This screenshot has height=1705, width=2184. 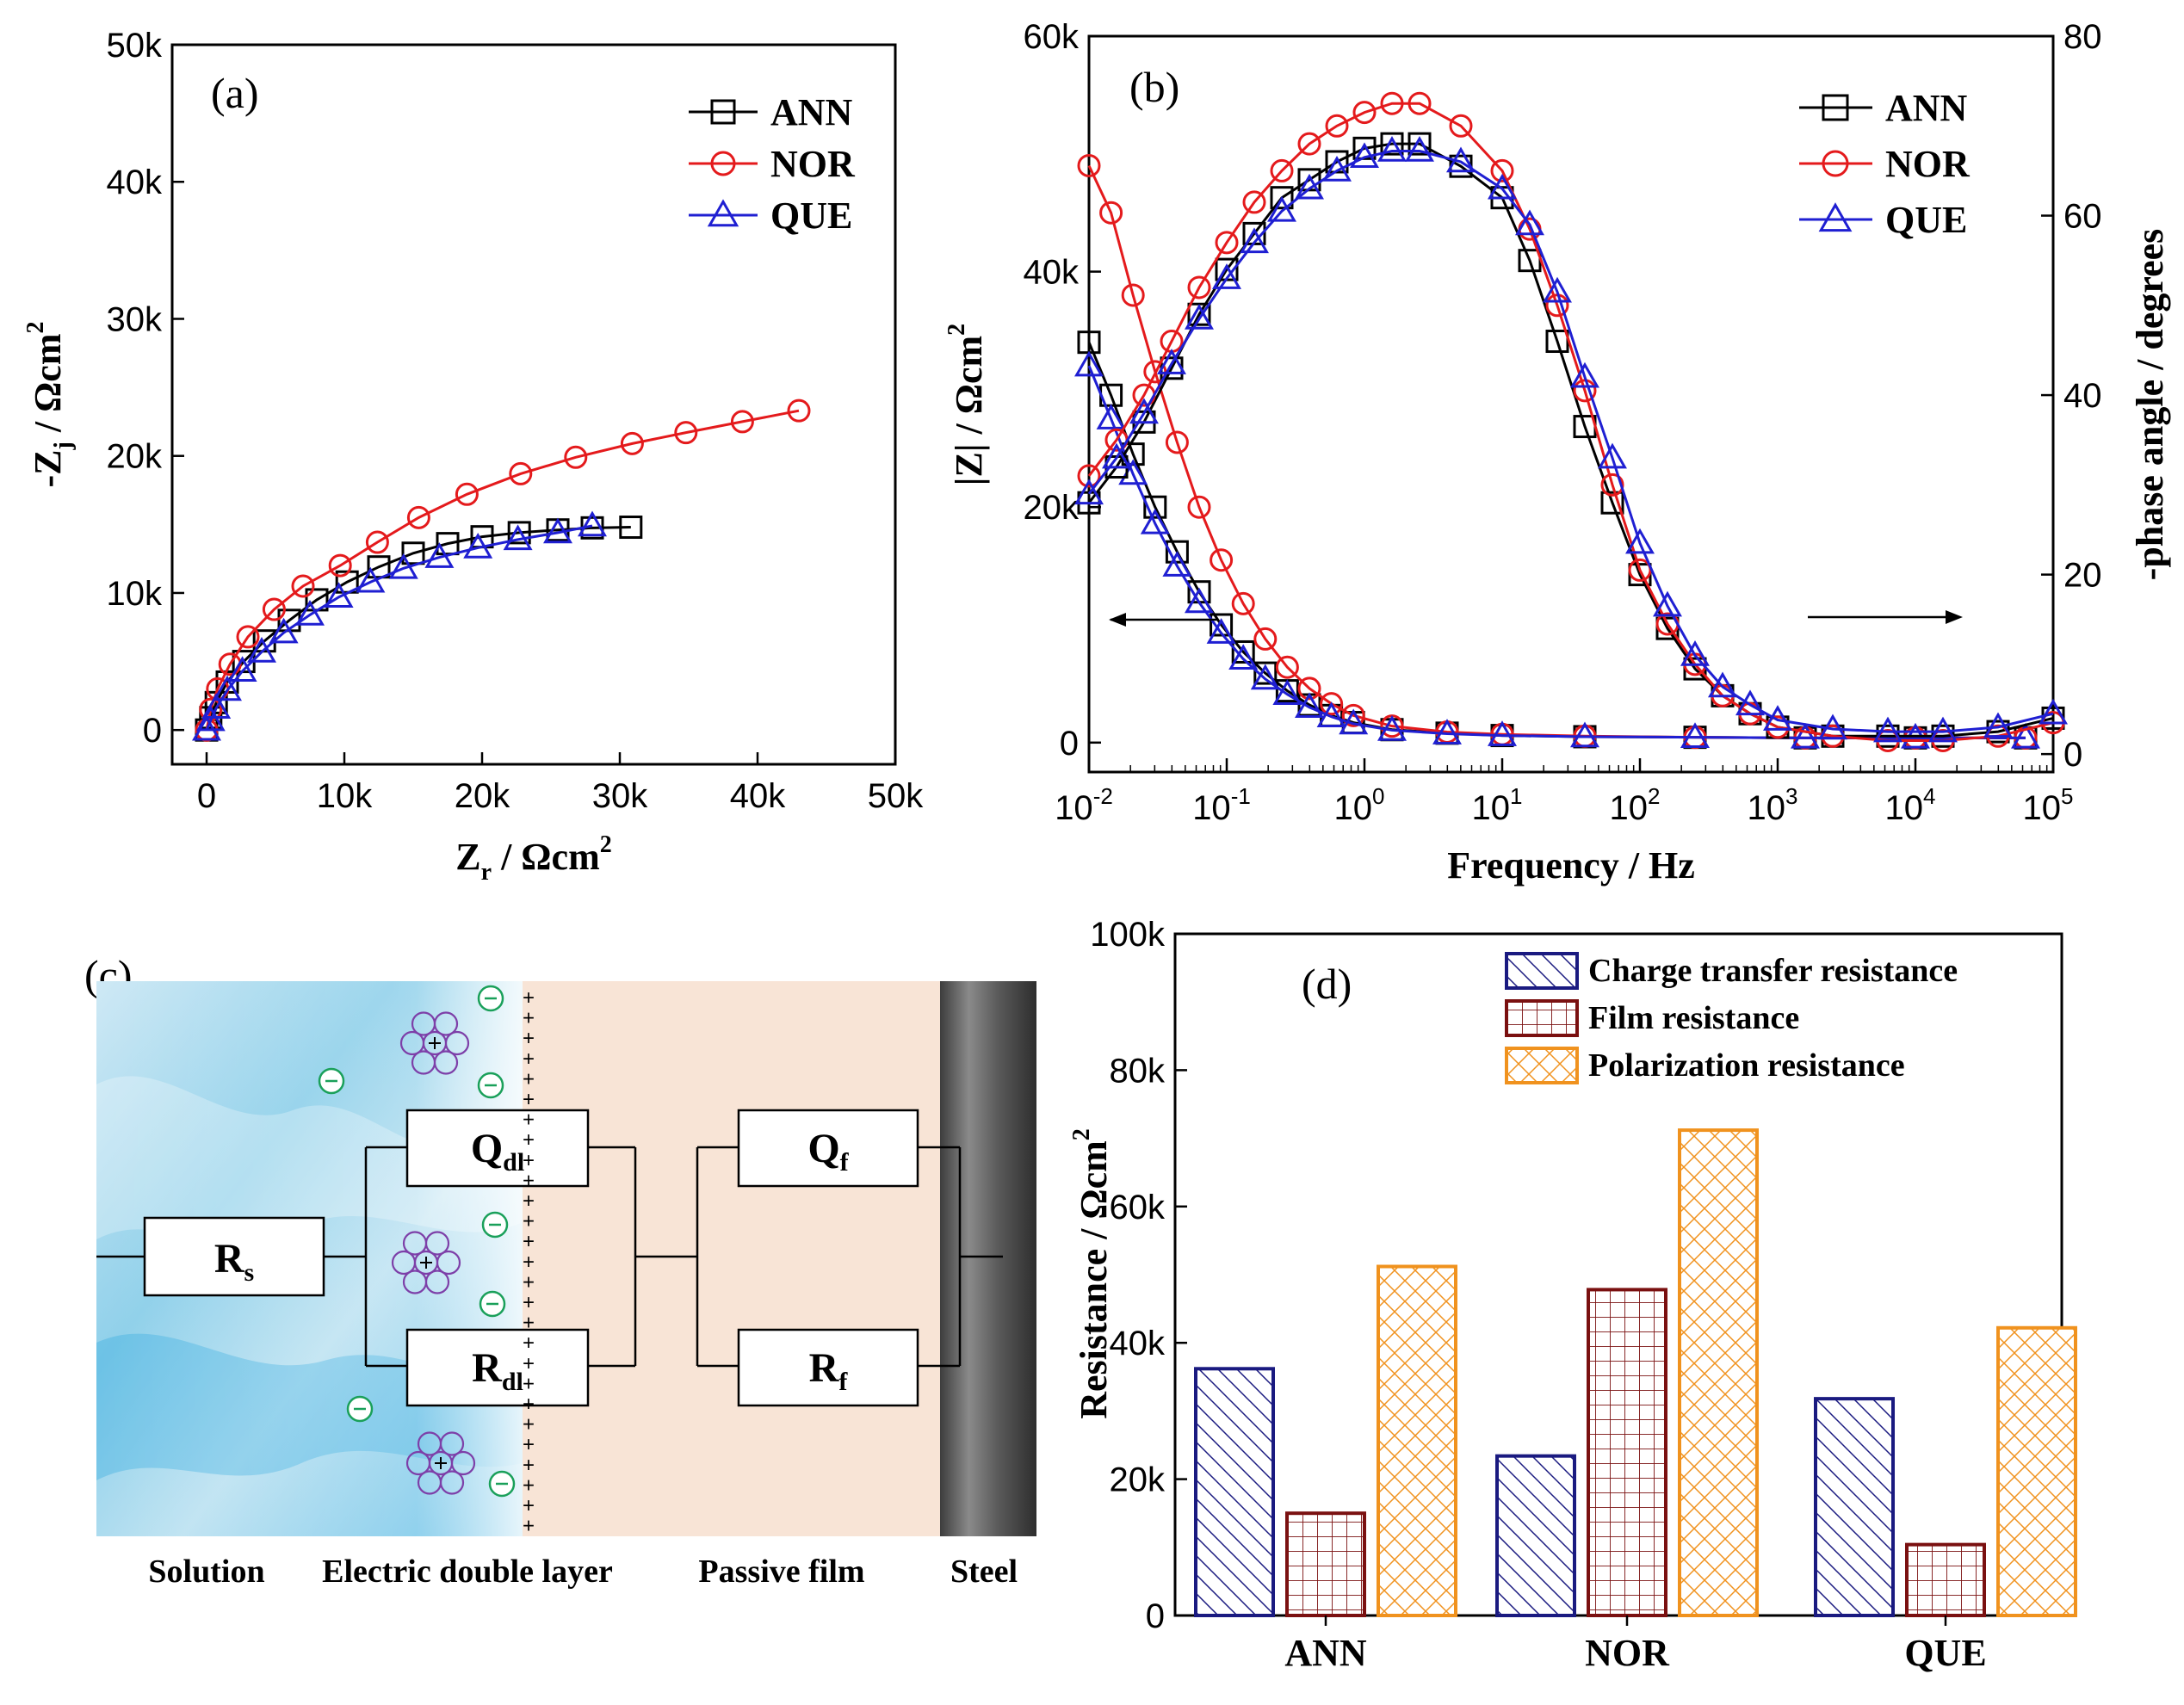 What do you see at coordinates (2082, 37) in the screenshot?
I see `y2-tick-label: 80` at bounding box center [2082, 37].